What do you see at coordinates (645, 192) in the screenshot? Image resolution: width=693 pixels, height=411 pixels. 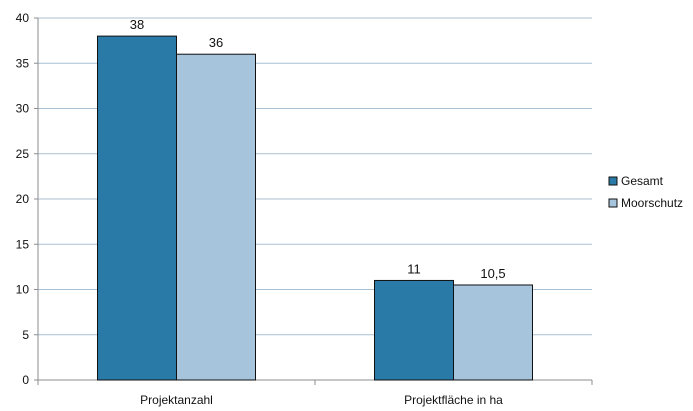 I see `legend: Gesamt Moorschutz` at bounding box center [645, 192].